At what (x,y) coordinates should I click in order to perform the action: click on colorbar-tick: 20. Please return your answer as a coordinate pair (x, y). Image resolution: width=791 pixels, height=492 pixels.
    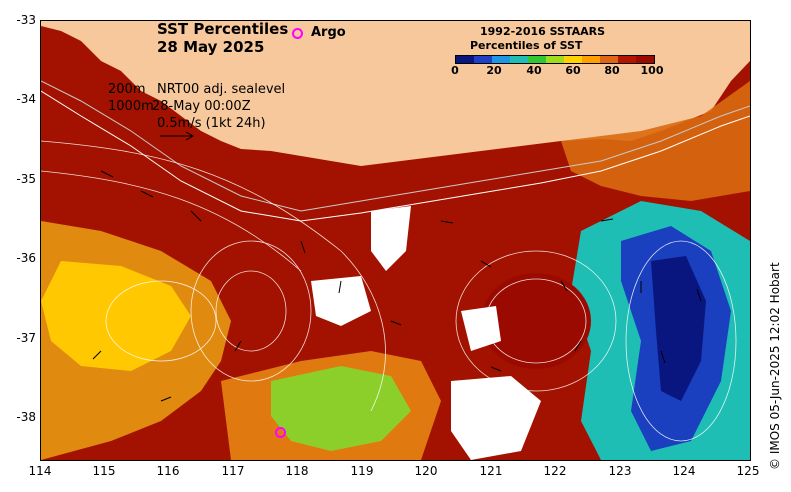
    Looking at the image, I should click on (494, 70).